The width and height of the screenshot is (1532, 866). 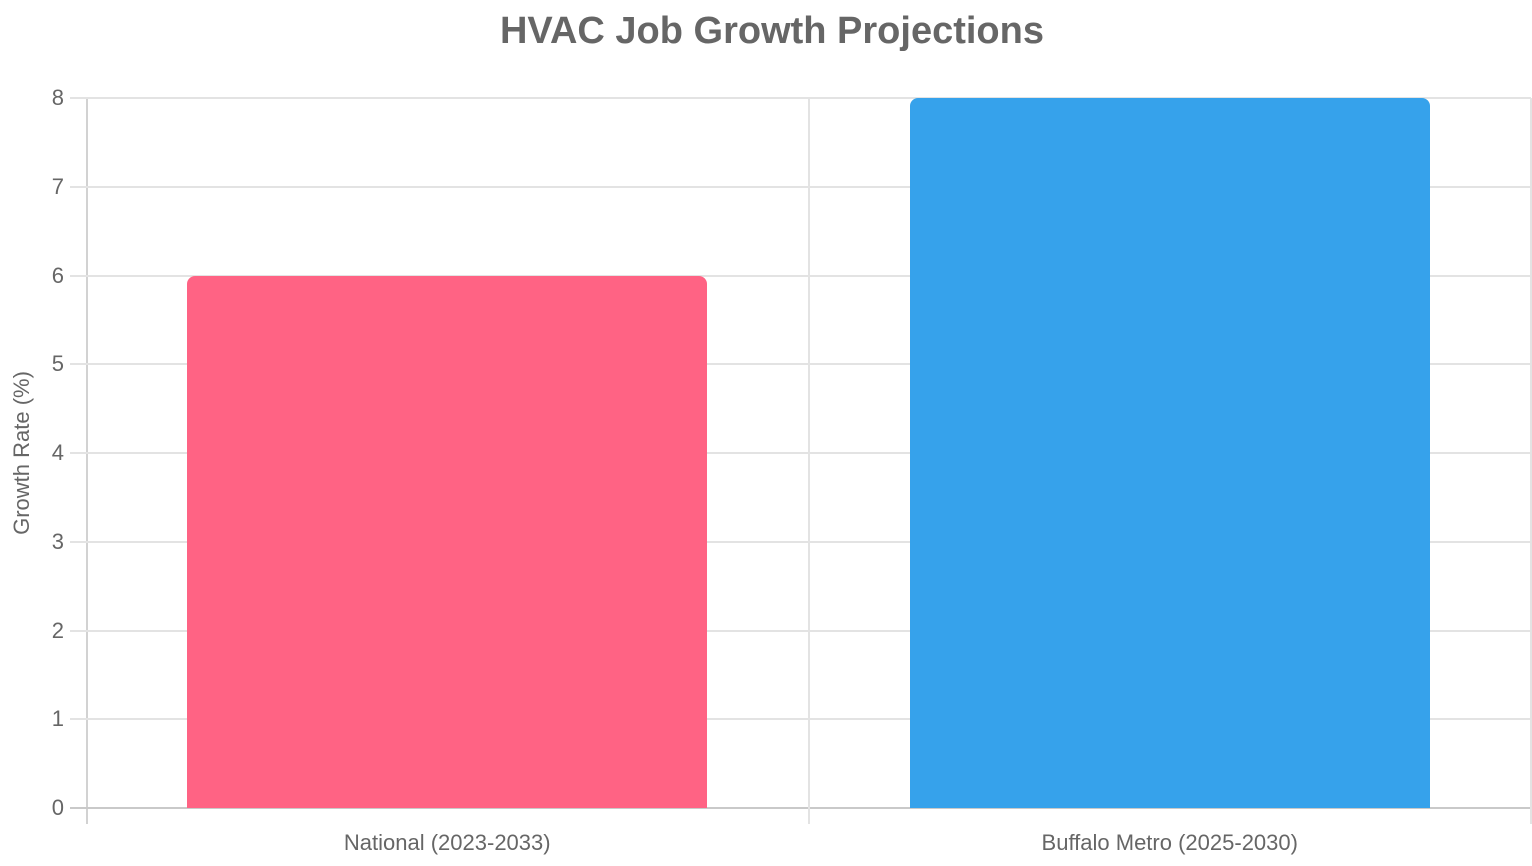 I want to click on y-tick-label: 1, so click(x=57, y=719).